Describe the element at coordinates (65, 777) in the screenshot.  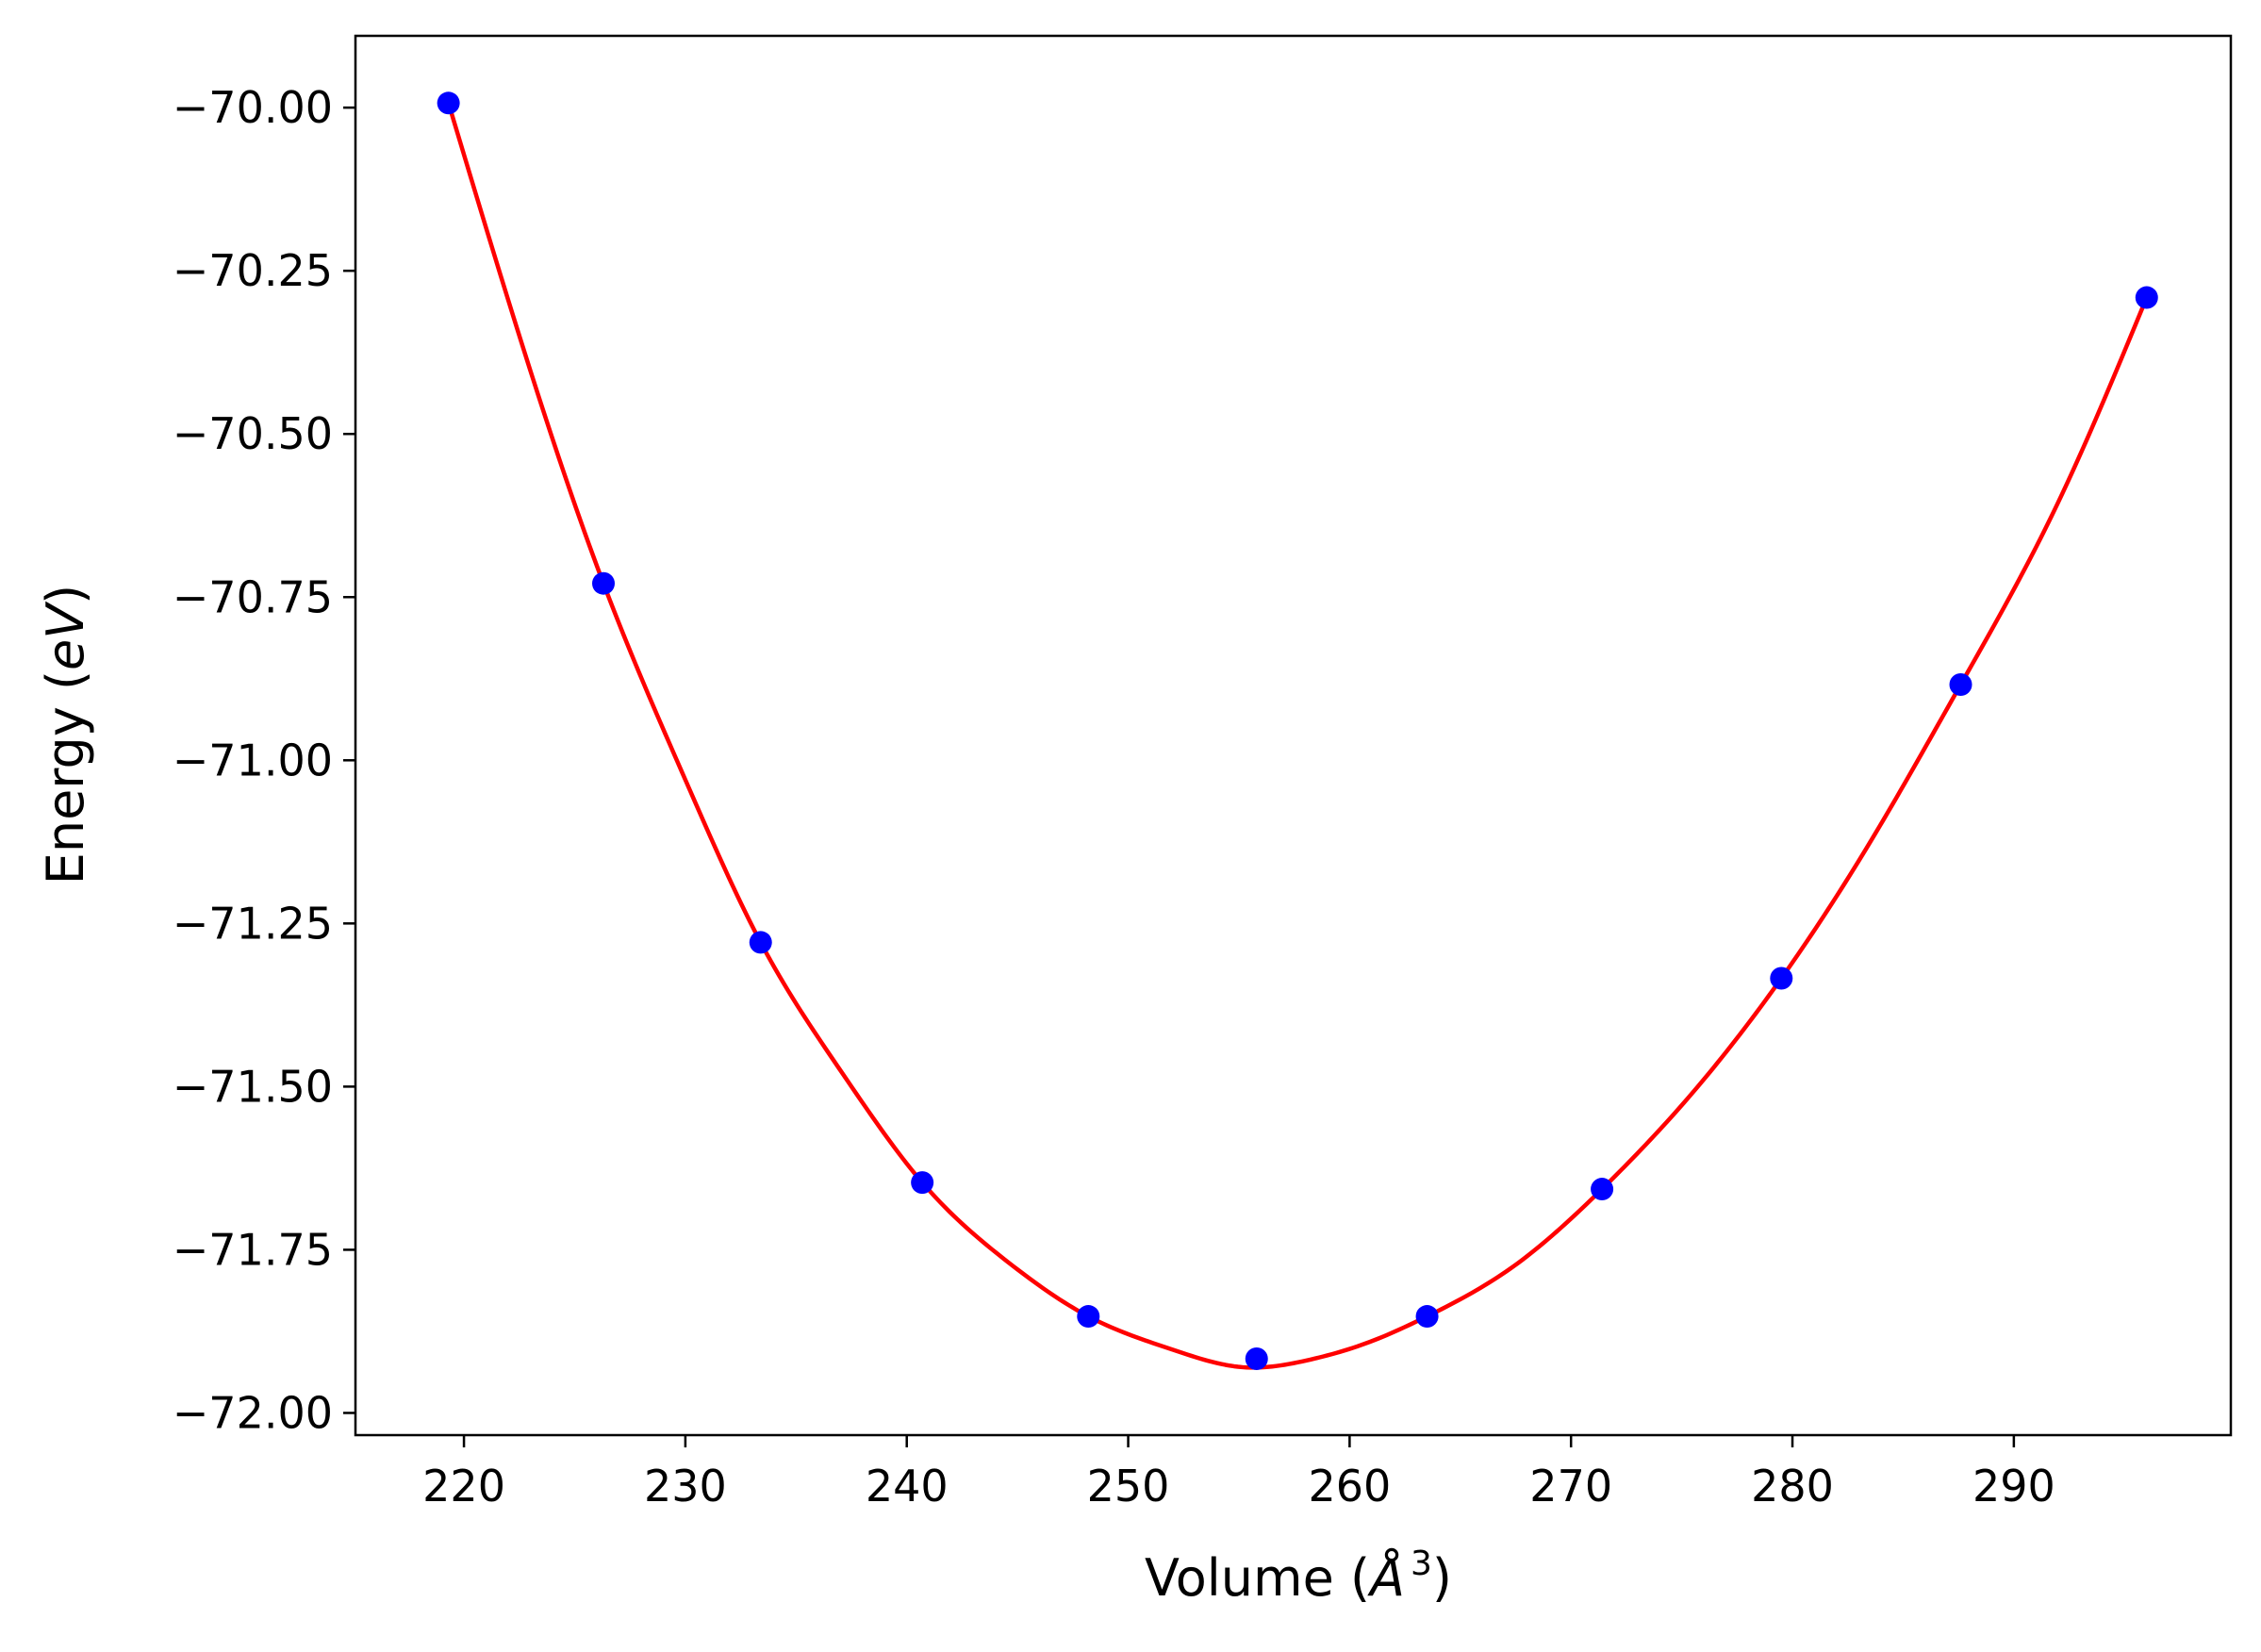
I see `y-axis-label-prefix: Energy (` at that location.